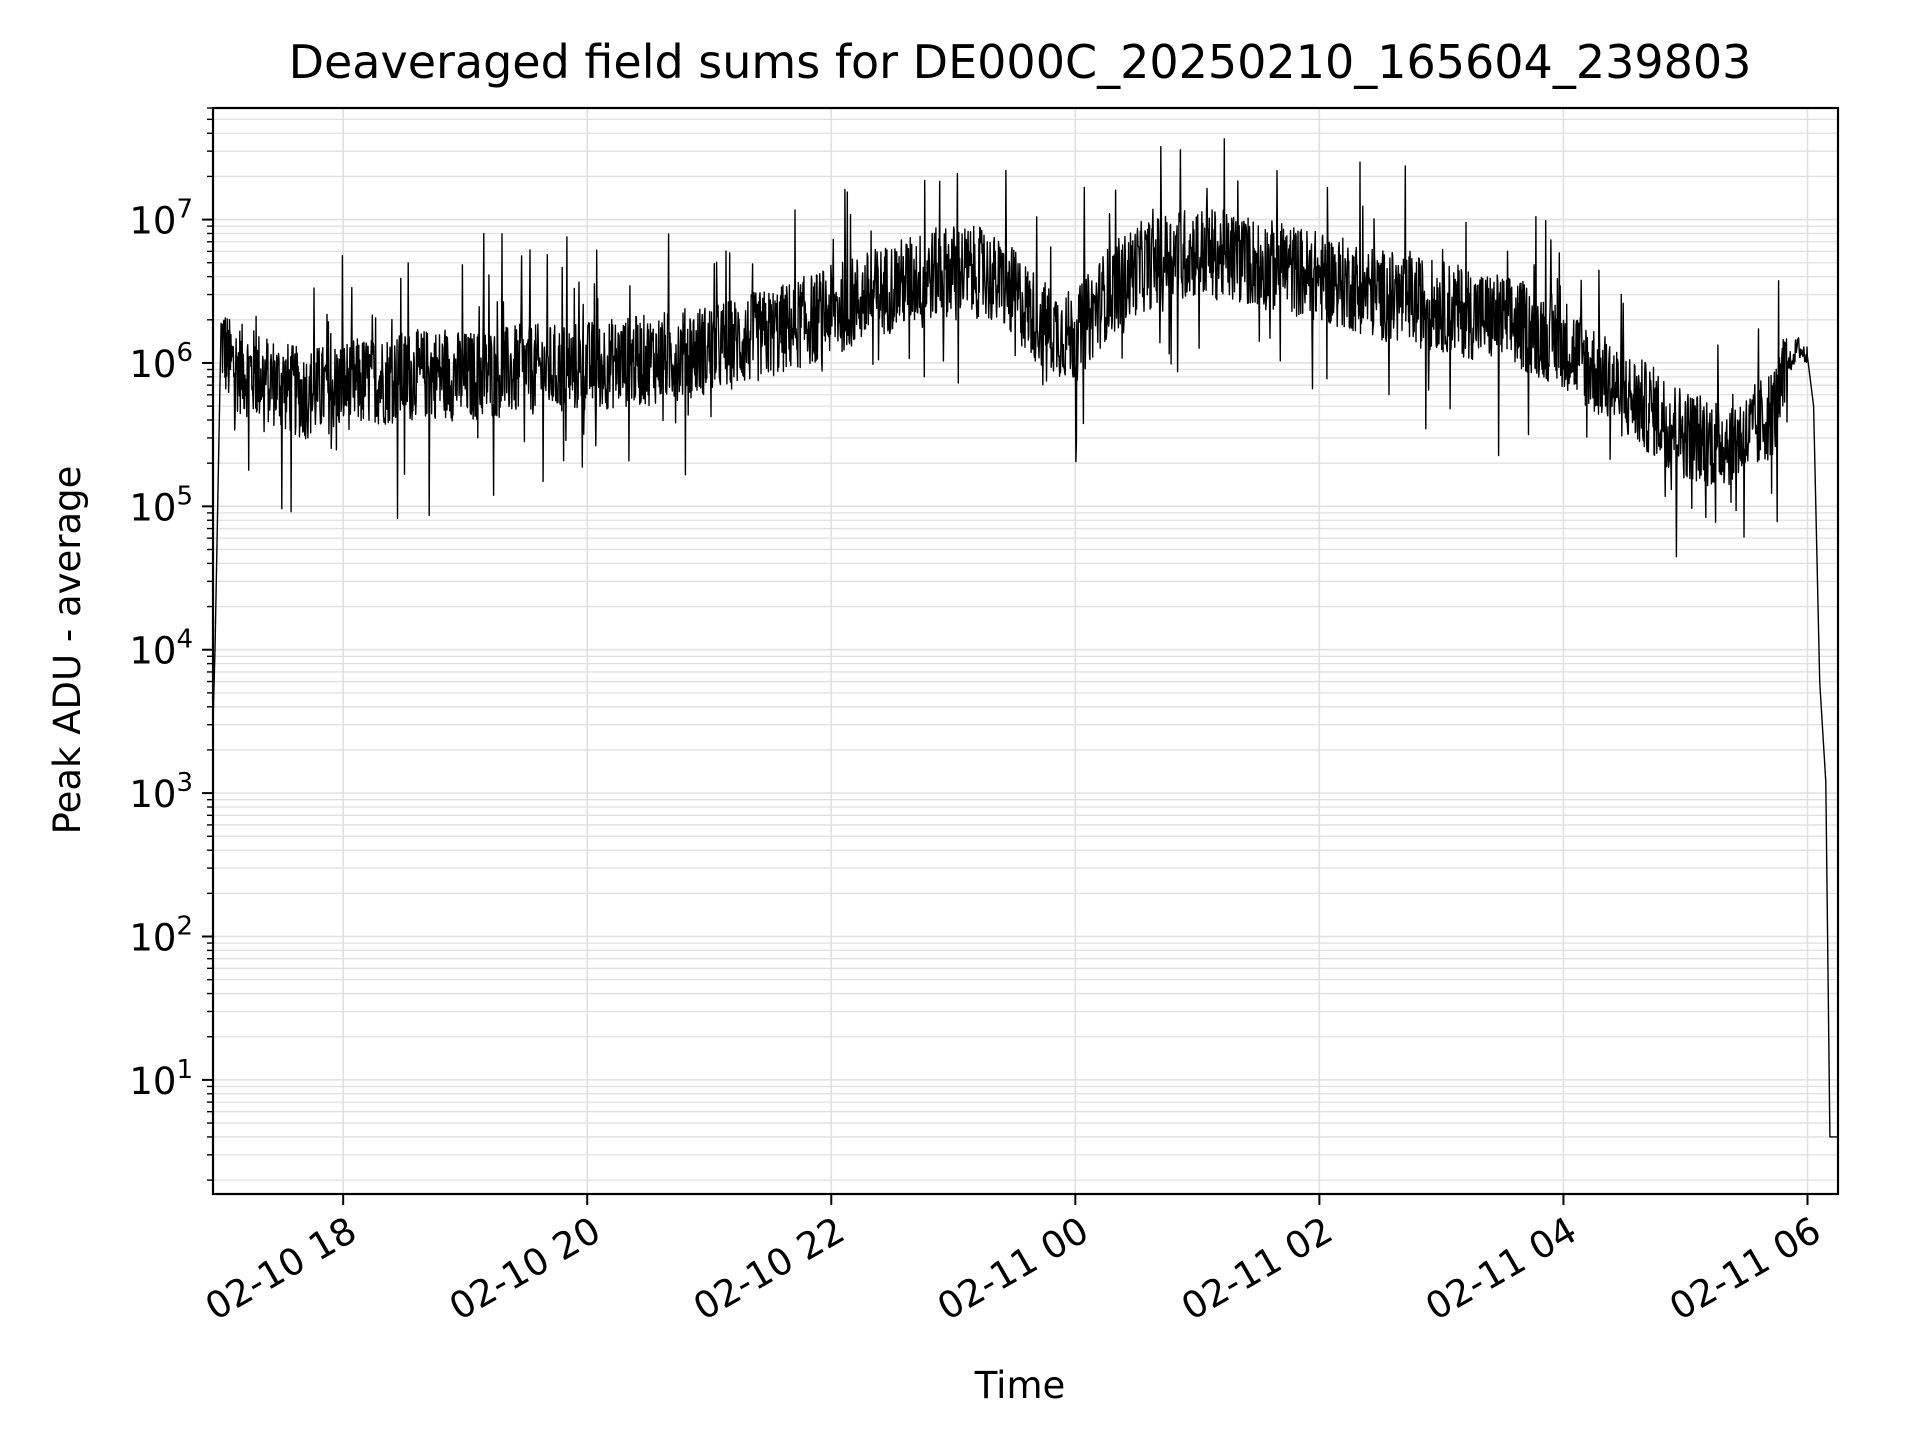 The width and height of the screenshot is (1920, 1440). Describe the element at coordinates (67, 650) in the screenshot. I see `y-axis-label: Peak ADU - average` at that location.